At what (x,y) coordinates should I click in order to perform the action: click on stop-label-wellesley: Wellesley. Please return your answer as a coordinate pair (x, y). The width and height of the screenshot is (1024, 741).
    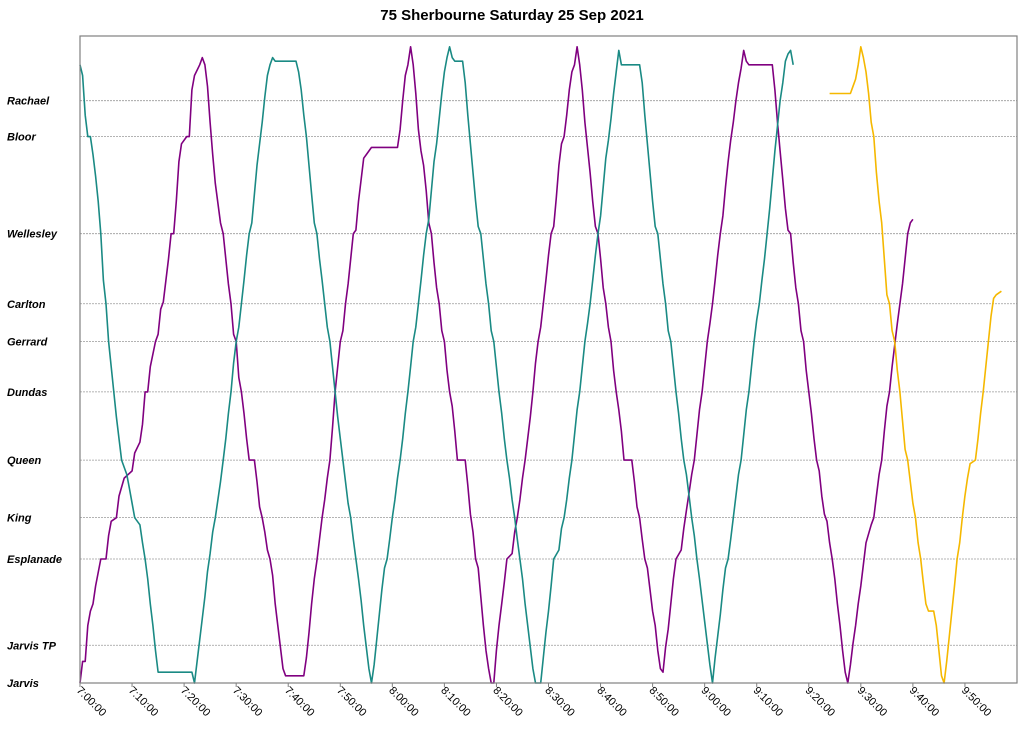
    Looking at the image, I should click on (32, 235).